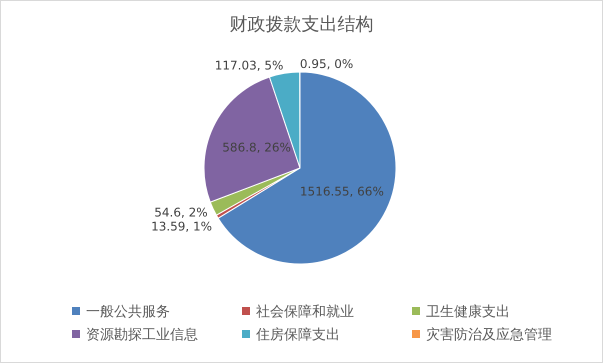 The width and height of the screenshot is (603, 363). I want to click on chart-title: 财政拨款支出结构, so click(302, 24).